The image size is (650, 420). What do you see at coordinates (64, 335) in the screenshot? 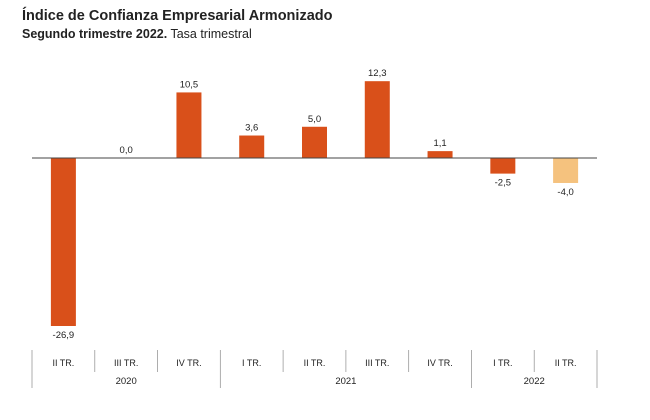
I see `data-label: -26,9` at bounding box center [64, 335].